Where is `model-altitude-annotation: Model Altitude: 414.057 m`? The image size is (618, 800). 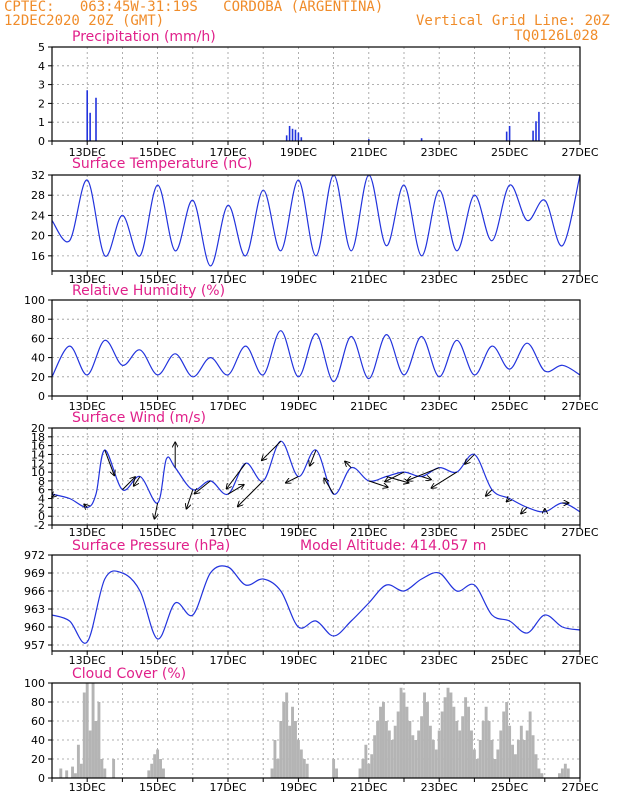
model-altitude-annotation: Model Altitude: 414.057 m is located at coordinates (393, 546).